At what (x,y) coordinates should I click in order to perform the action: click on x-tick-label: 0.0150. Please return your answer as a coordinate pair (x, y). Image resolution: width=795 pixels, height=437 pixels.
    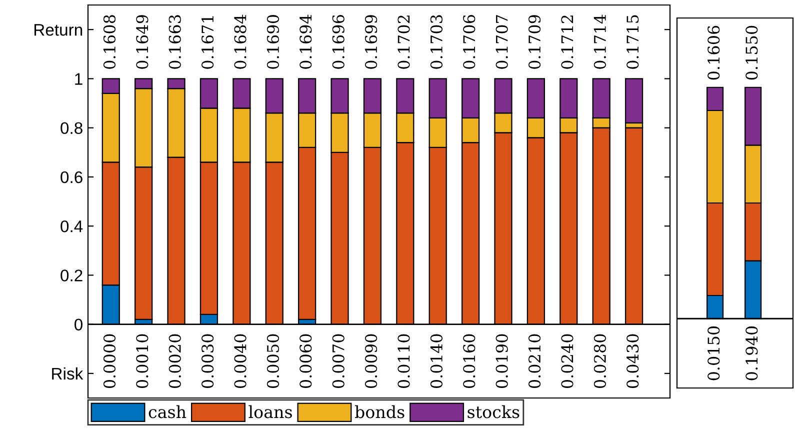
    Looking at the image, I should click on (714, 353).